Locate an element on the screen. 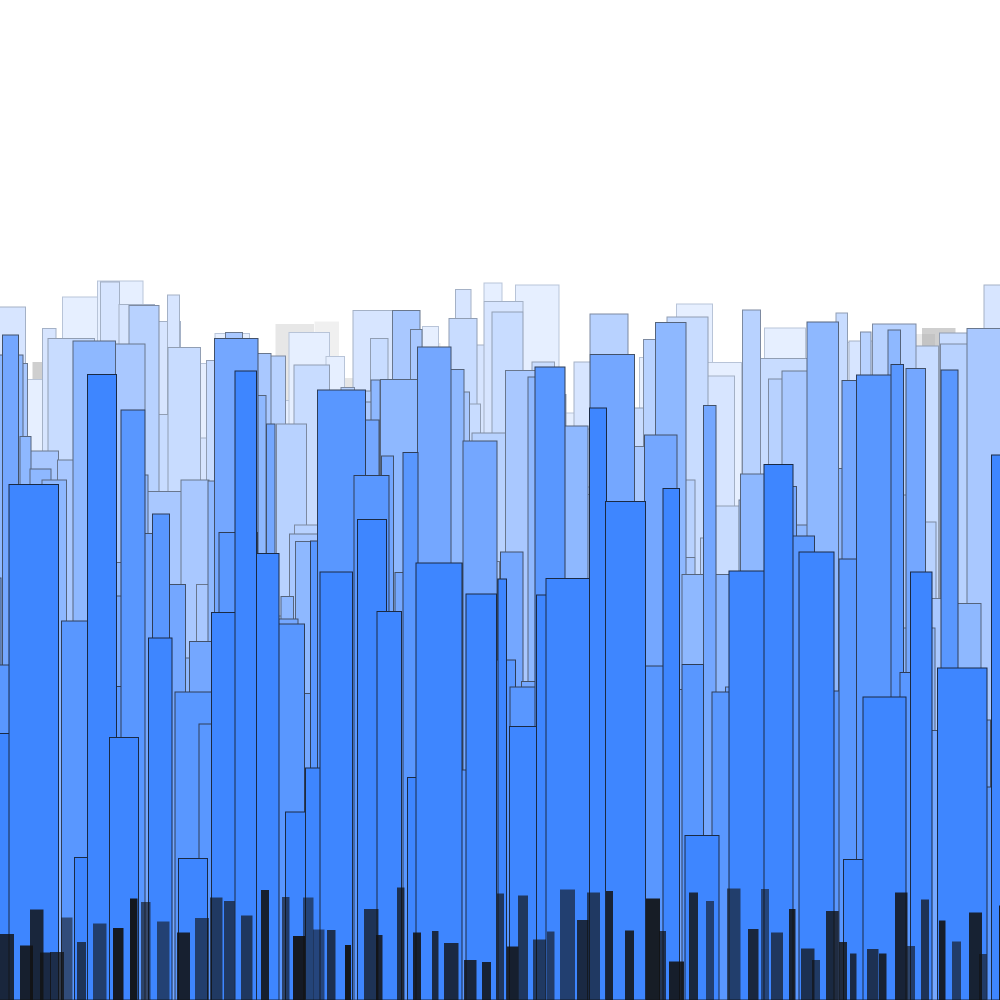 This screenshot has height=1000, width=1000. ground-shadow-layer is located at coordinates (500, 943).